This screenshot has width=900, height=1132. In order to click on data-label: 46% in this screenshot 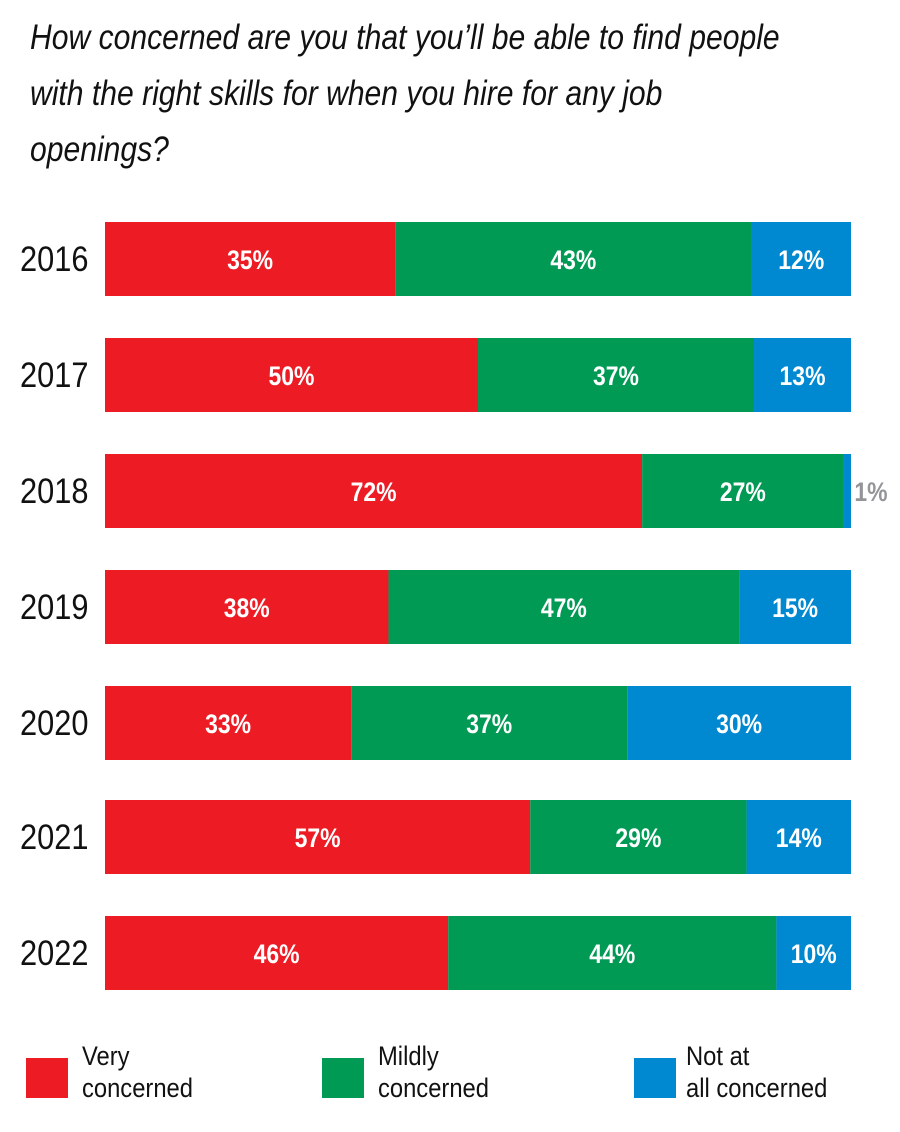, I will do `click(277, 954)`.